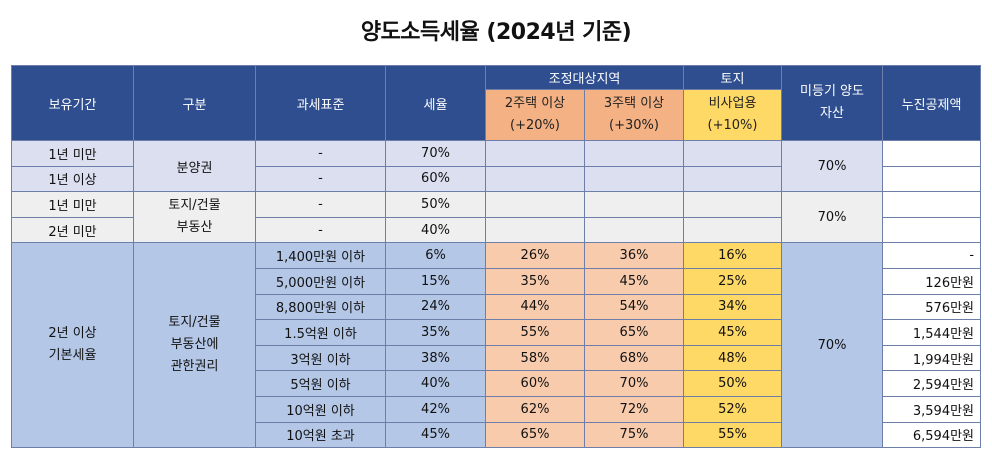 This screenshot has width=992, height=467. I want to click on two-houses-cell: 60%, so click(535, 383).